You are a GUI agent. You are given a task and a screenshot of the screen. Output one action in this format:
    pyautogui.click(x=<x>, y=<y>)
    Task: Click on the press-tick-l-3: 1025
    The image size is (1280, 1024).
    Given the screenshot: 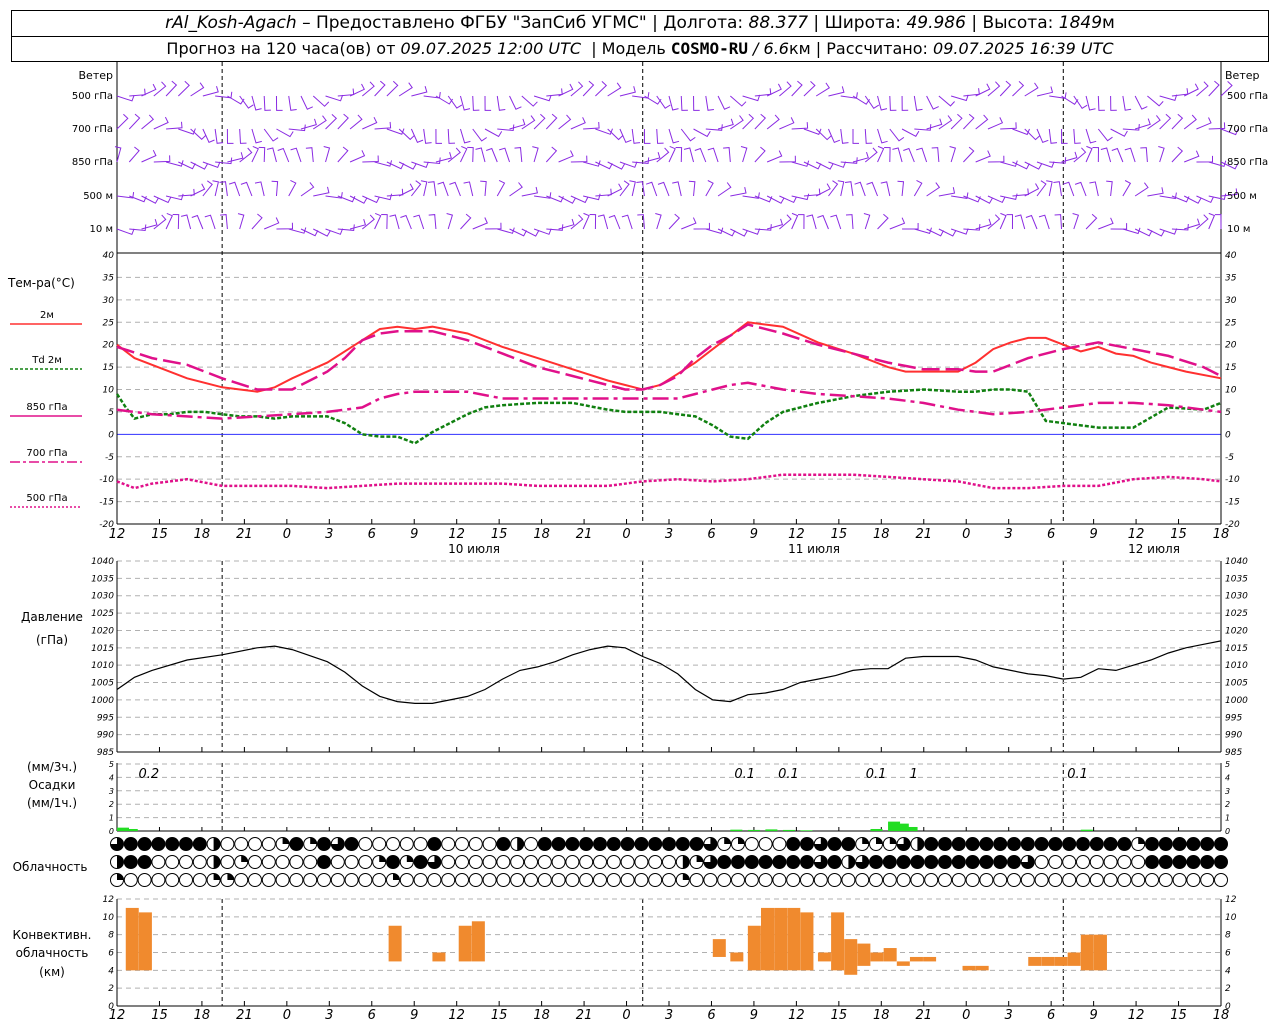 What is the action you would take?
    pyautogui.click(x=102, y=614)
    